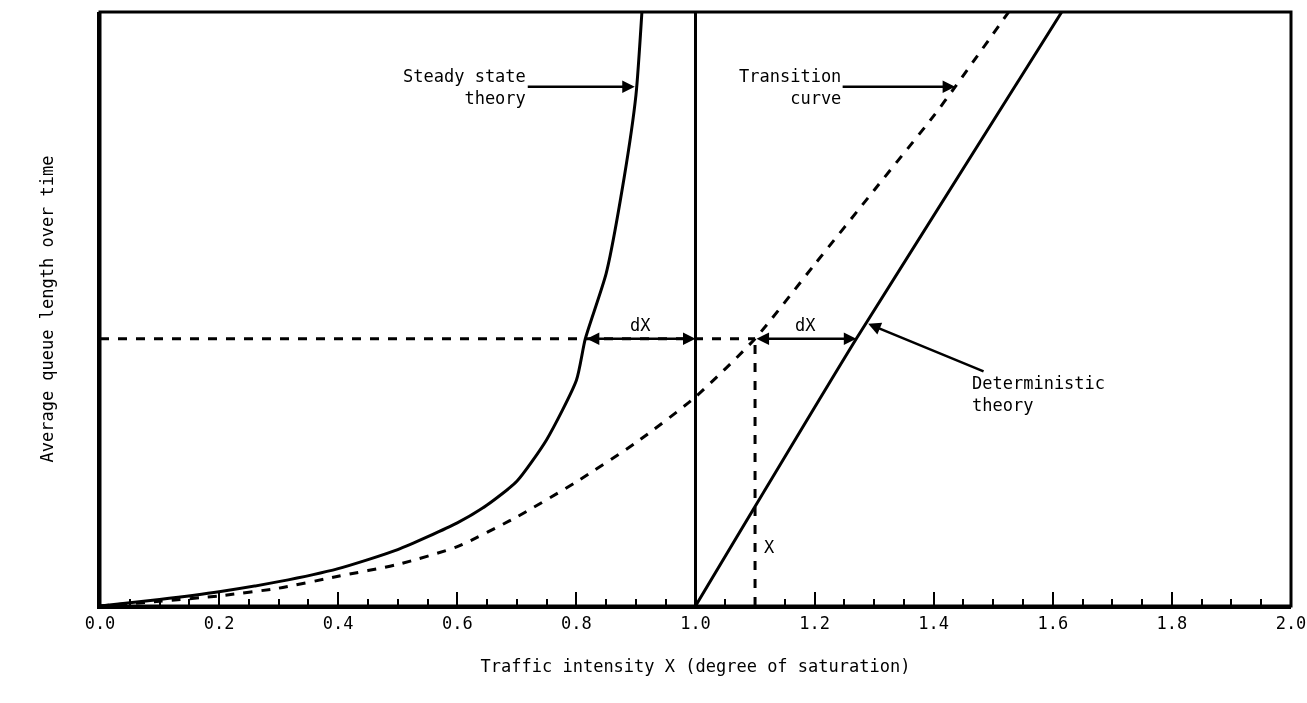 The image size is (1307, 703). I want to click on x-tick-label: 2.0, so click(1291, 623).